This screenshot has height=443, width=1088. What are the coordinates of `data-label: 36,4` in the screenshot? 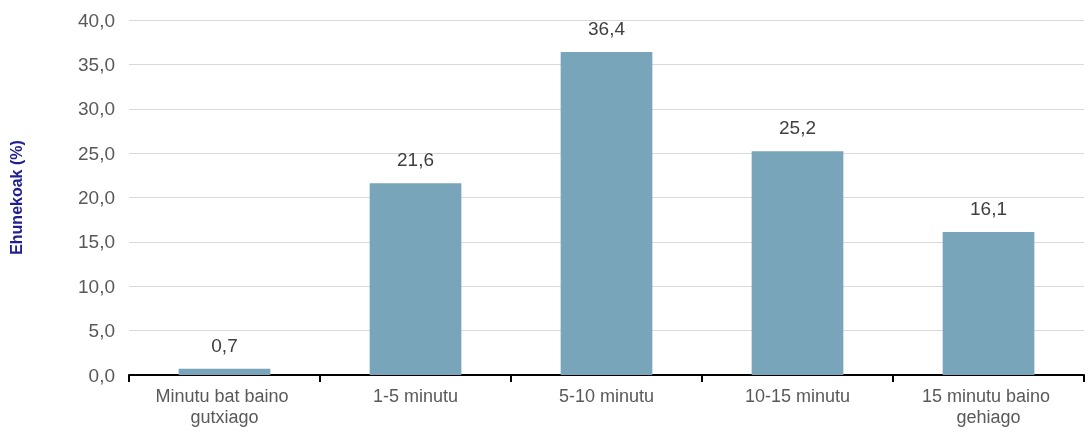 It's located at (607, 28).